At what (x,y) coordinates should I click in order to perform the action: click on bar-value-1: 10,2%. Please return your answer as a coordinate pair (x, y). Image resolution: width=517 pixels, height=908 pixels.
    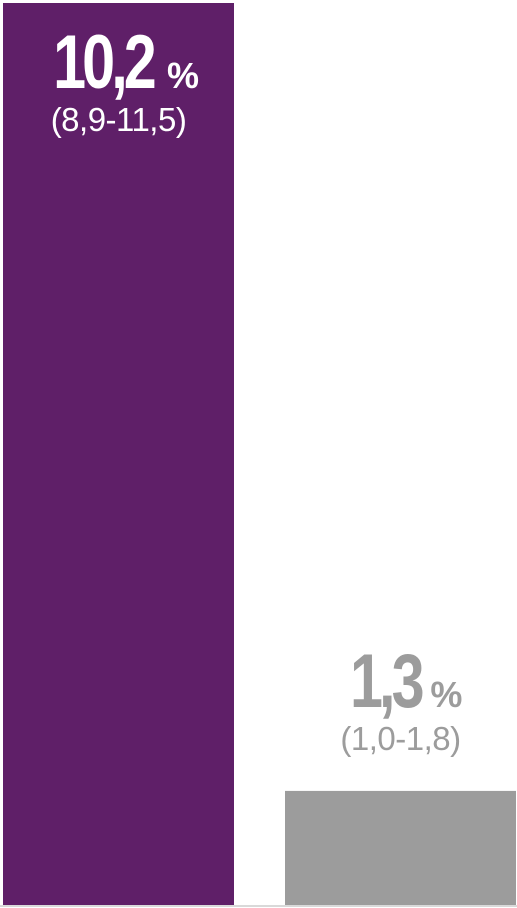
    Looking at the image, I should click on (126, 62).